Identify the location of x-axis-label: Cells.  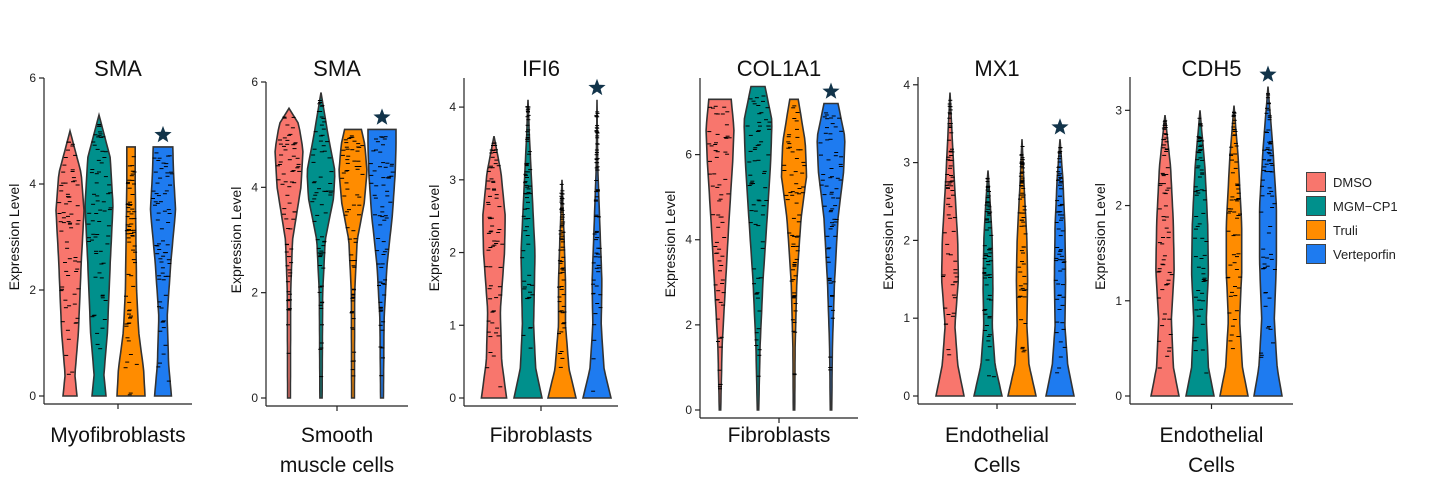
(997, 465).